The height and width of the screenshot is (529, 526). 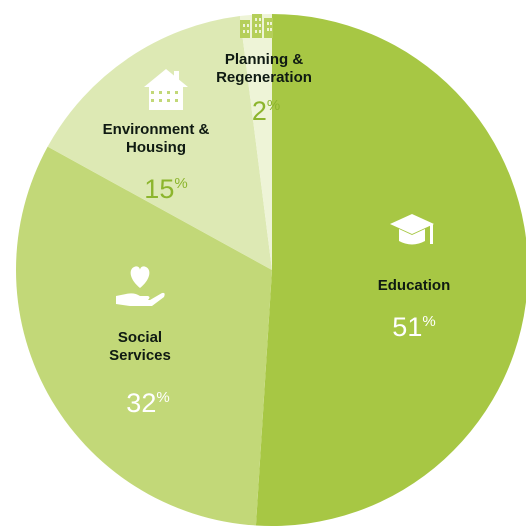 What do you see at coordinates (140, 346) in the screenshot?
I see `slice-label-social: Social Services` at bounding box center [140, 346].